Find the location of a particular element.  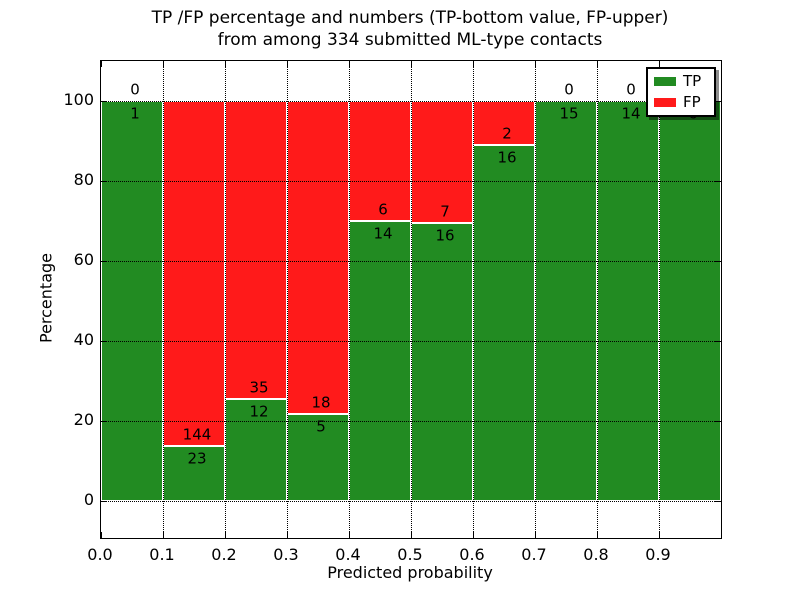

x-tick-label: 0.2 is located at coordinates (224, 554).